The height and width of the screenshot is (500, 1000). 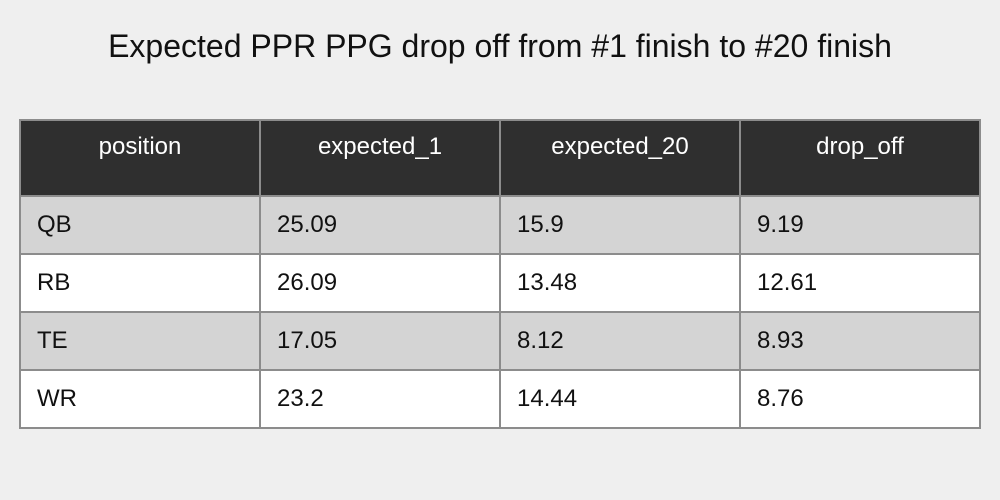 What do you see at coordinates (140, 399) in the screenshot?
I see `table-cell: WR` at bounding box center [140, 399].